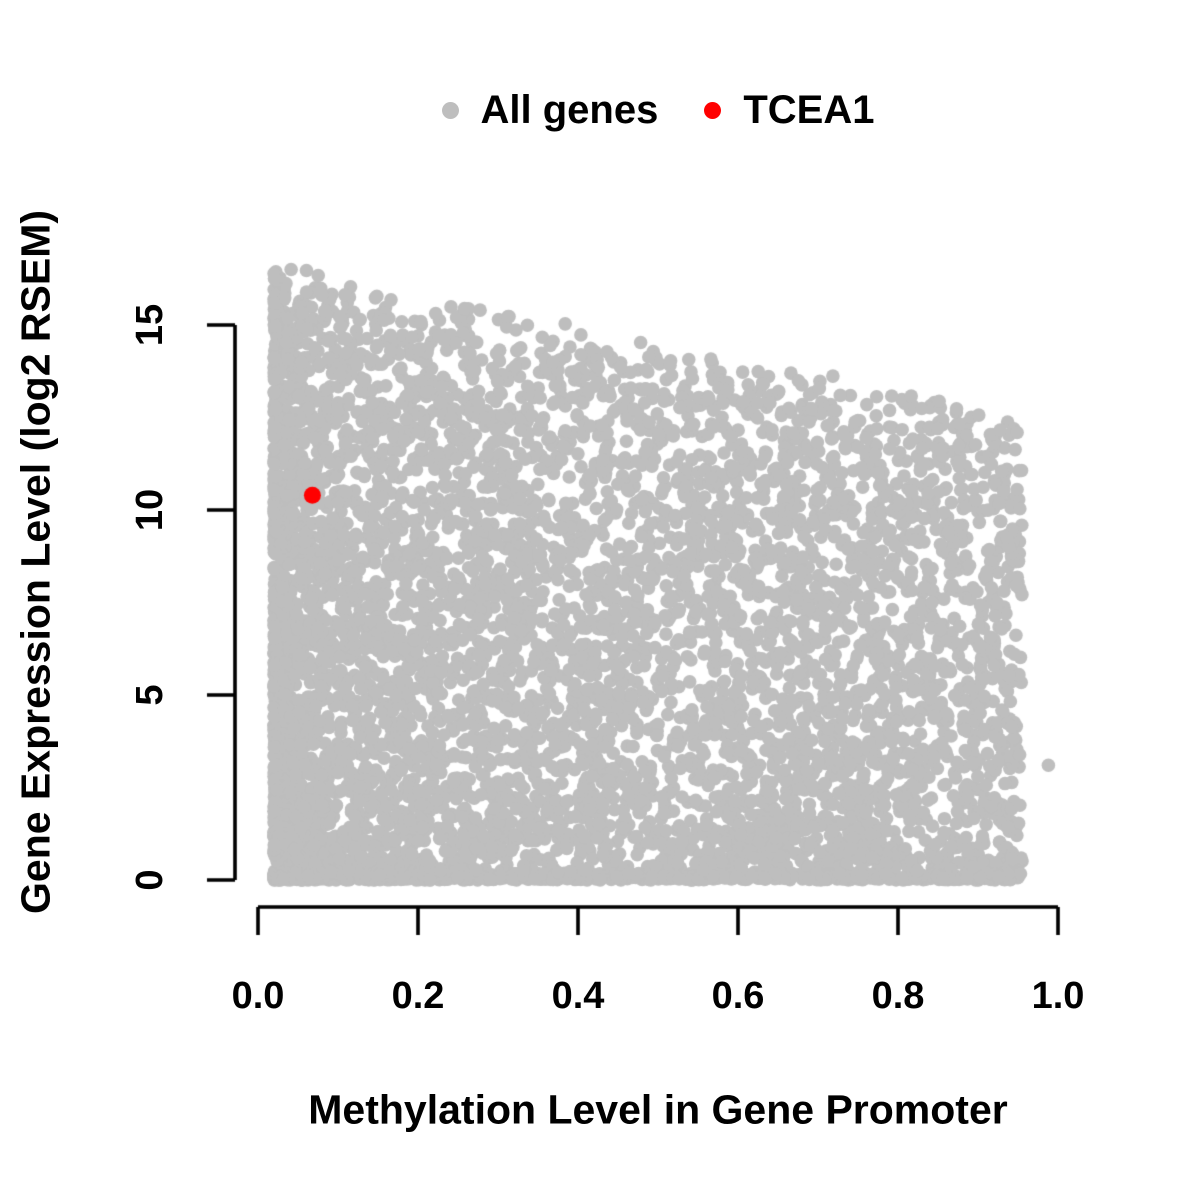  I want to click on y-axis-label: Gene Expression Level (log2 RSEM), so click(35, 562).